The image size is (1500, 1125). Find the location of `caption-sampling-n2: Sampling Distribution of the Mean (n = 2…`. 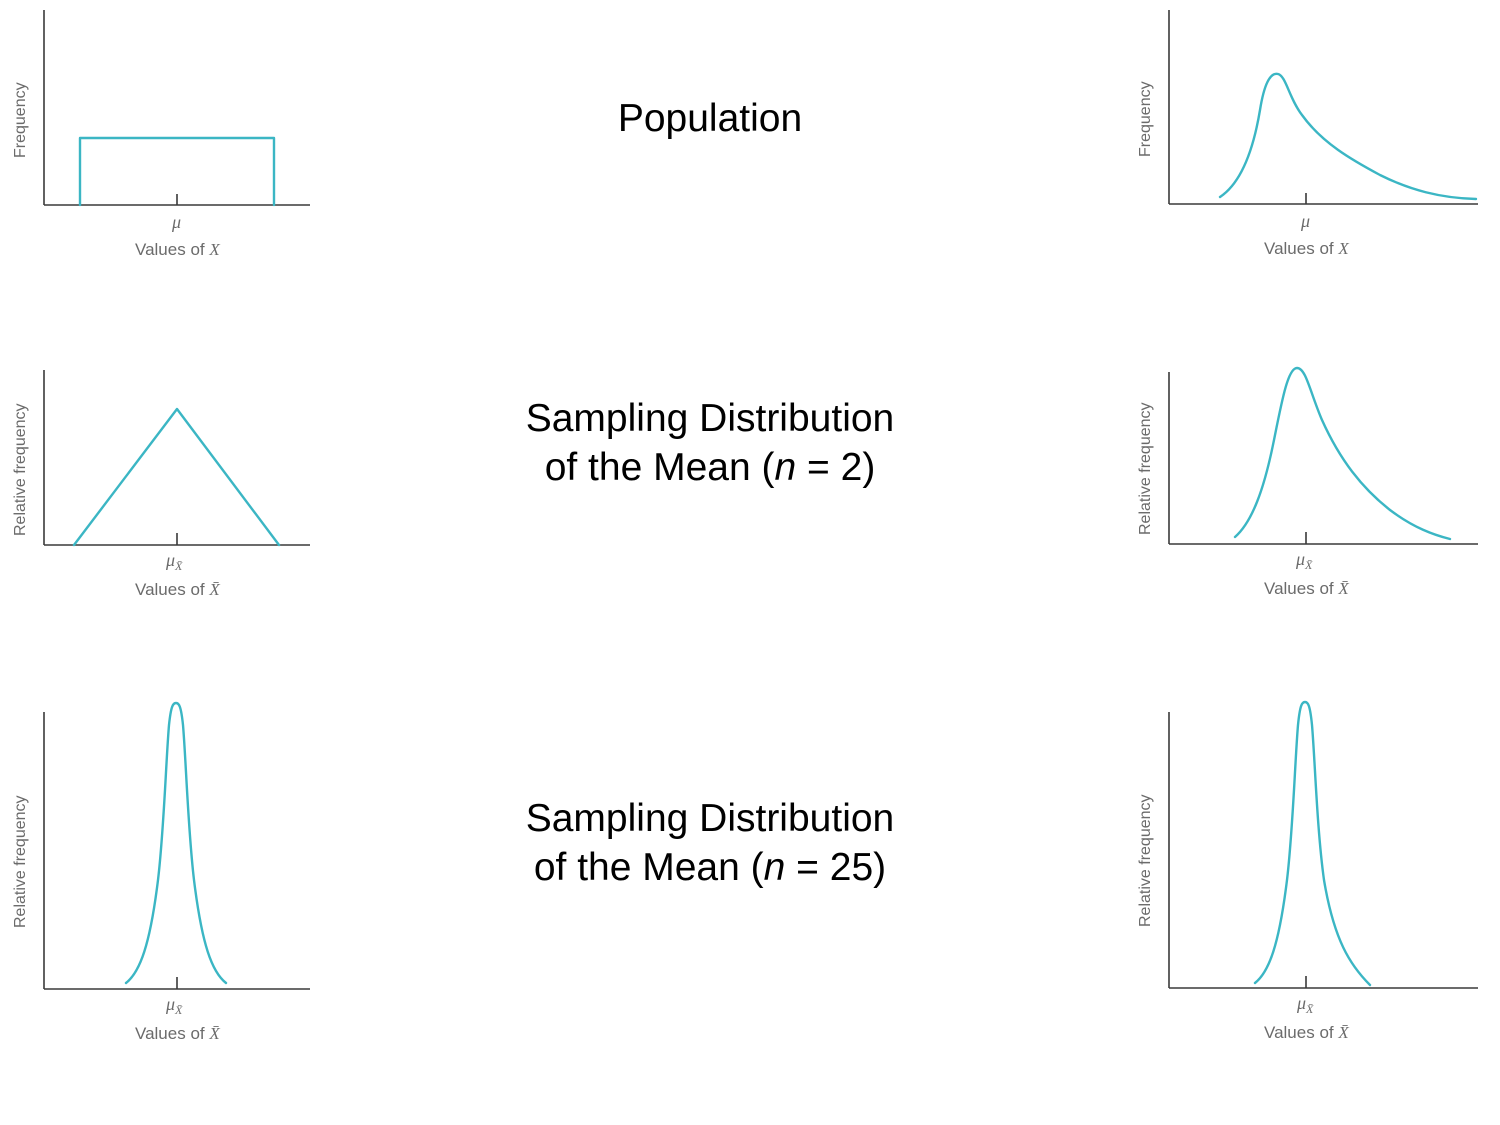

caption-sampling-n2: Sampling Distribution of the Mean (n = 2… is located at coordinates (710, 443).